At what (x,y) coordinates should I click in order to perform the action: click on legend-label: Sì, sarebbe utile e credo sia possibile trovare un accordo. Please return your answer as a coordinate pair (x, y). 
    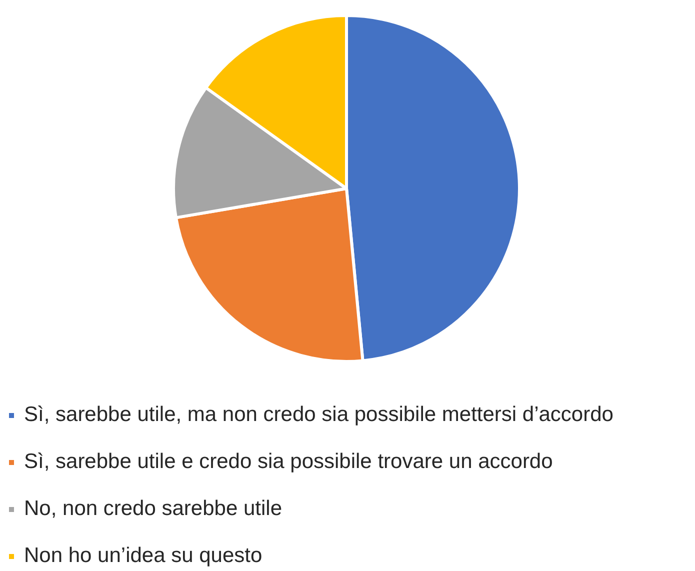
    Looking at the image, I should click on (288, 462).